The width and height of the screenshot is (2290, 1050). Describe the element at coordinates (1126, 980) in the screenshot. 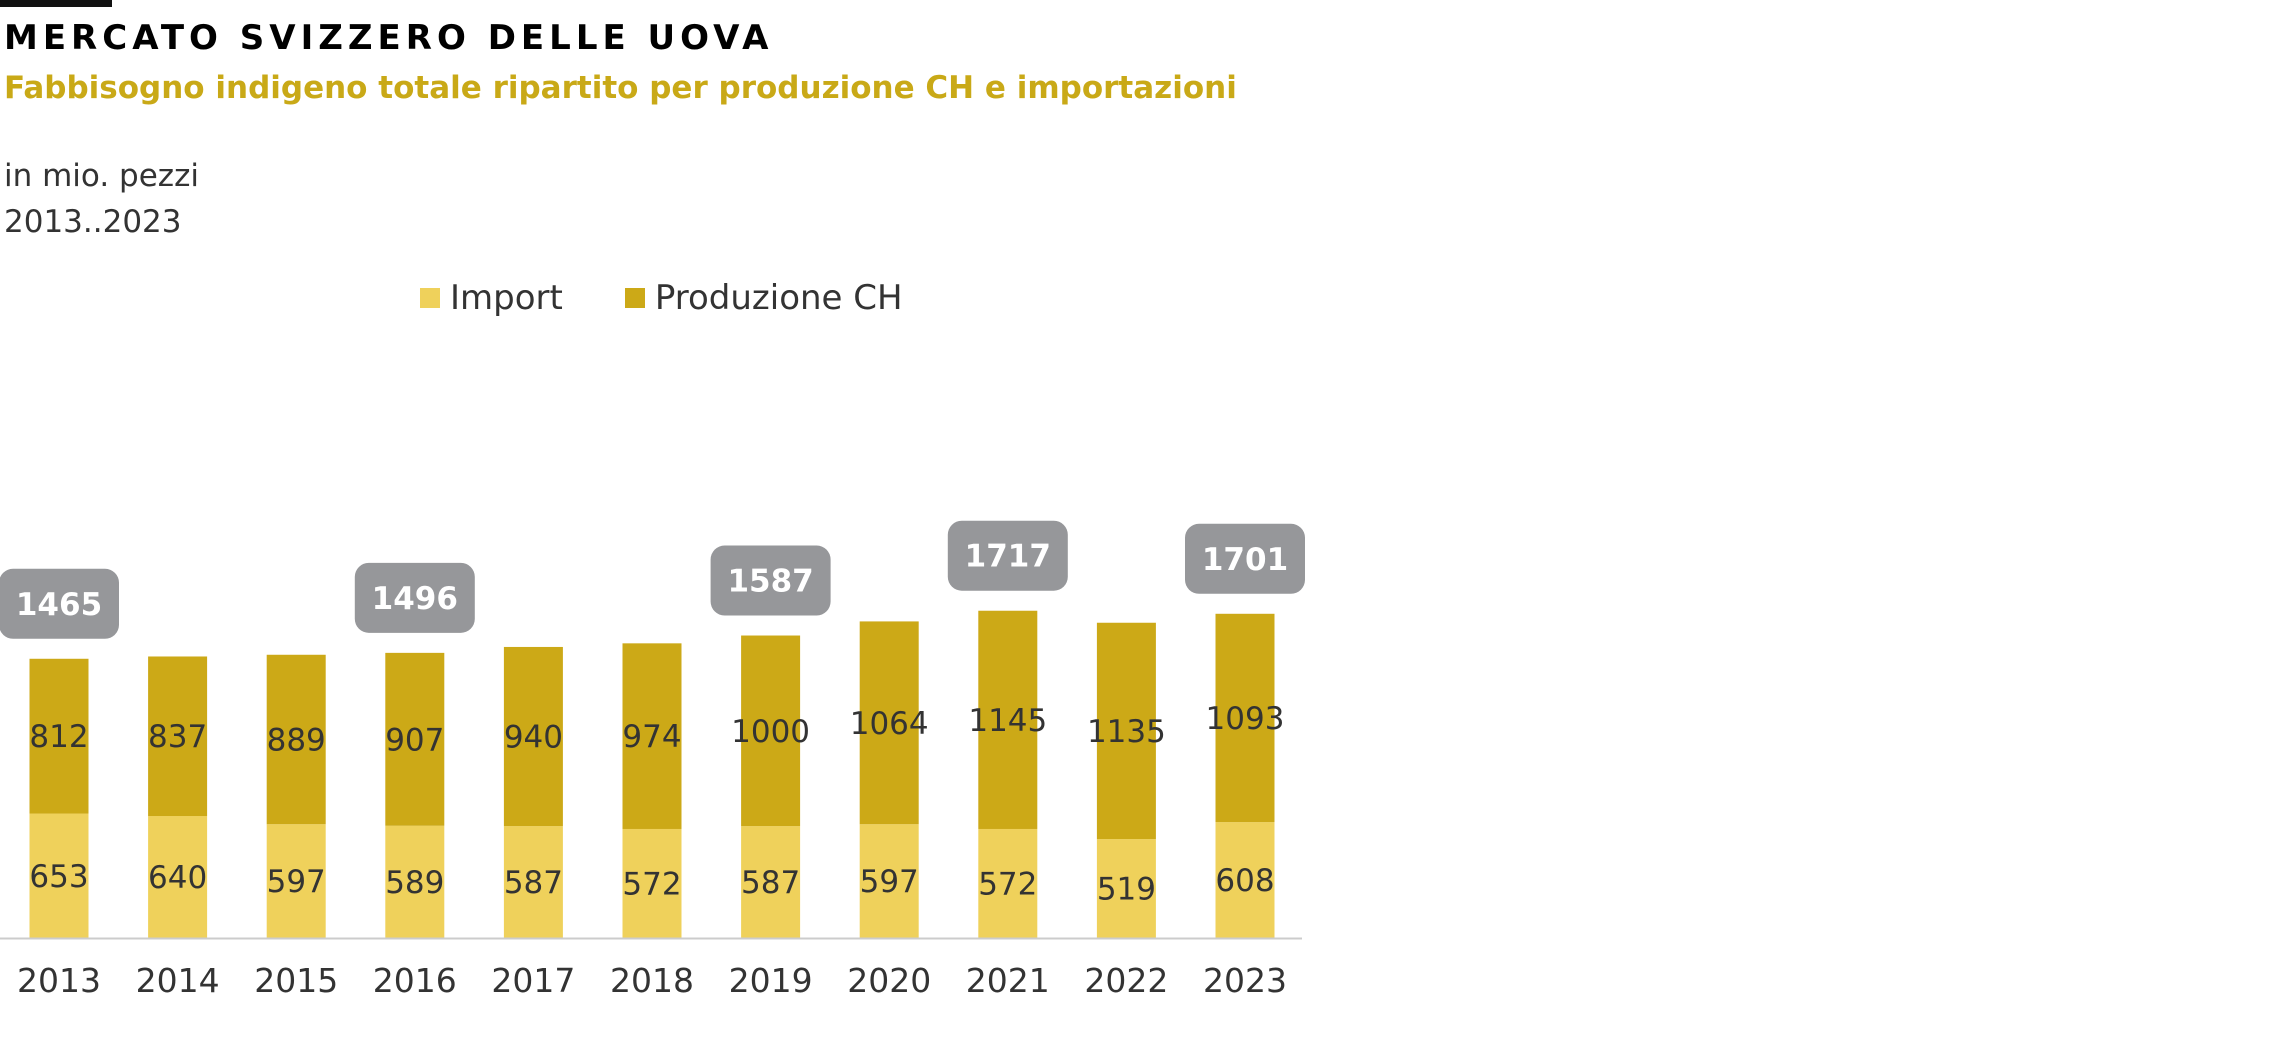

I see `x-tick-label-2022: 2022` at that location.